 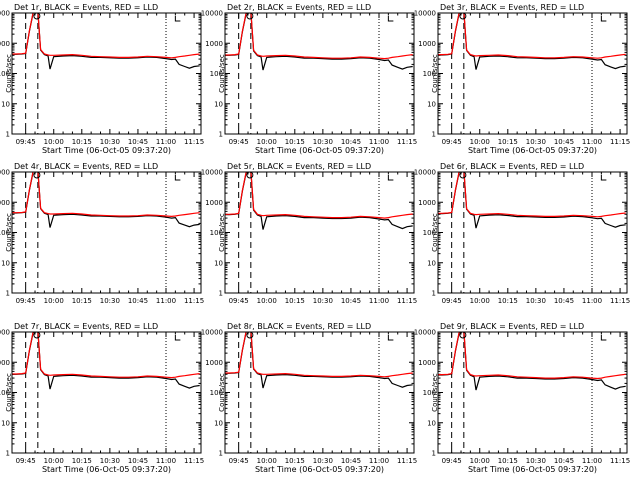 I want to click on series-line-events, so click(x=106, y=200).